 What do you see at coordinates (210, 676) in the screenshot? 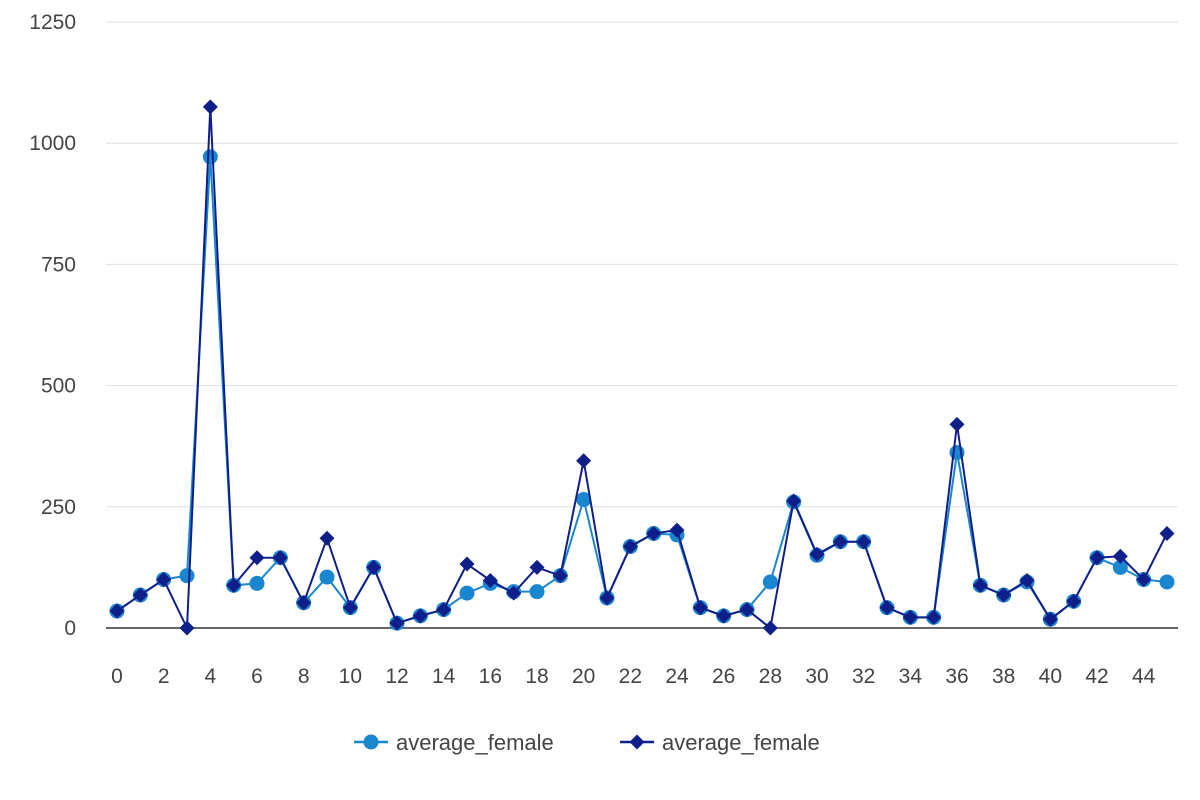
I see `x-tick-label: 4` at bounding box center [210, 676].